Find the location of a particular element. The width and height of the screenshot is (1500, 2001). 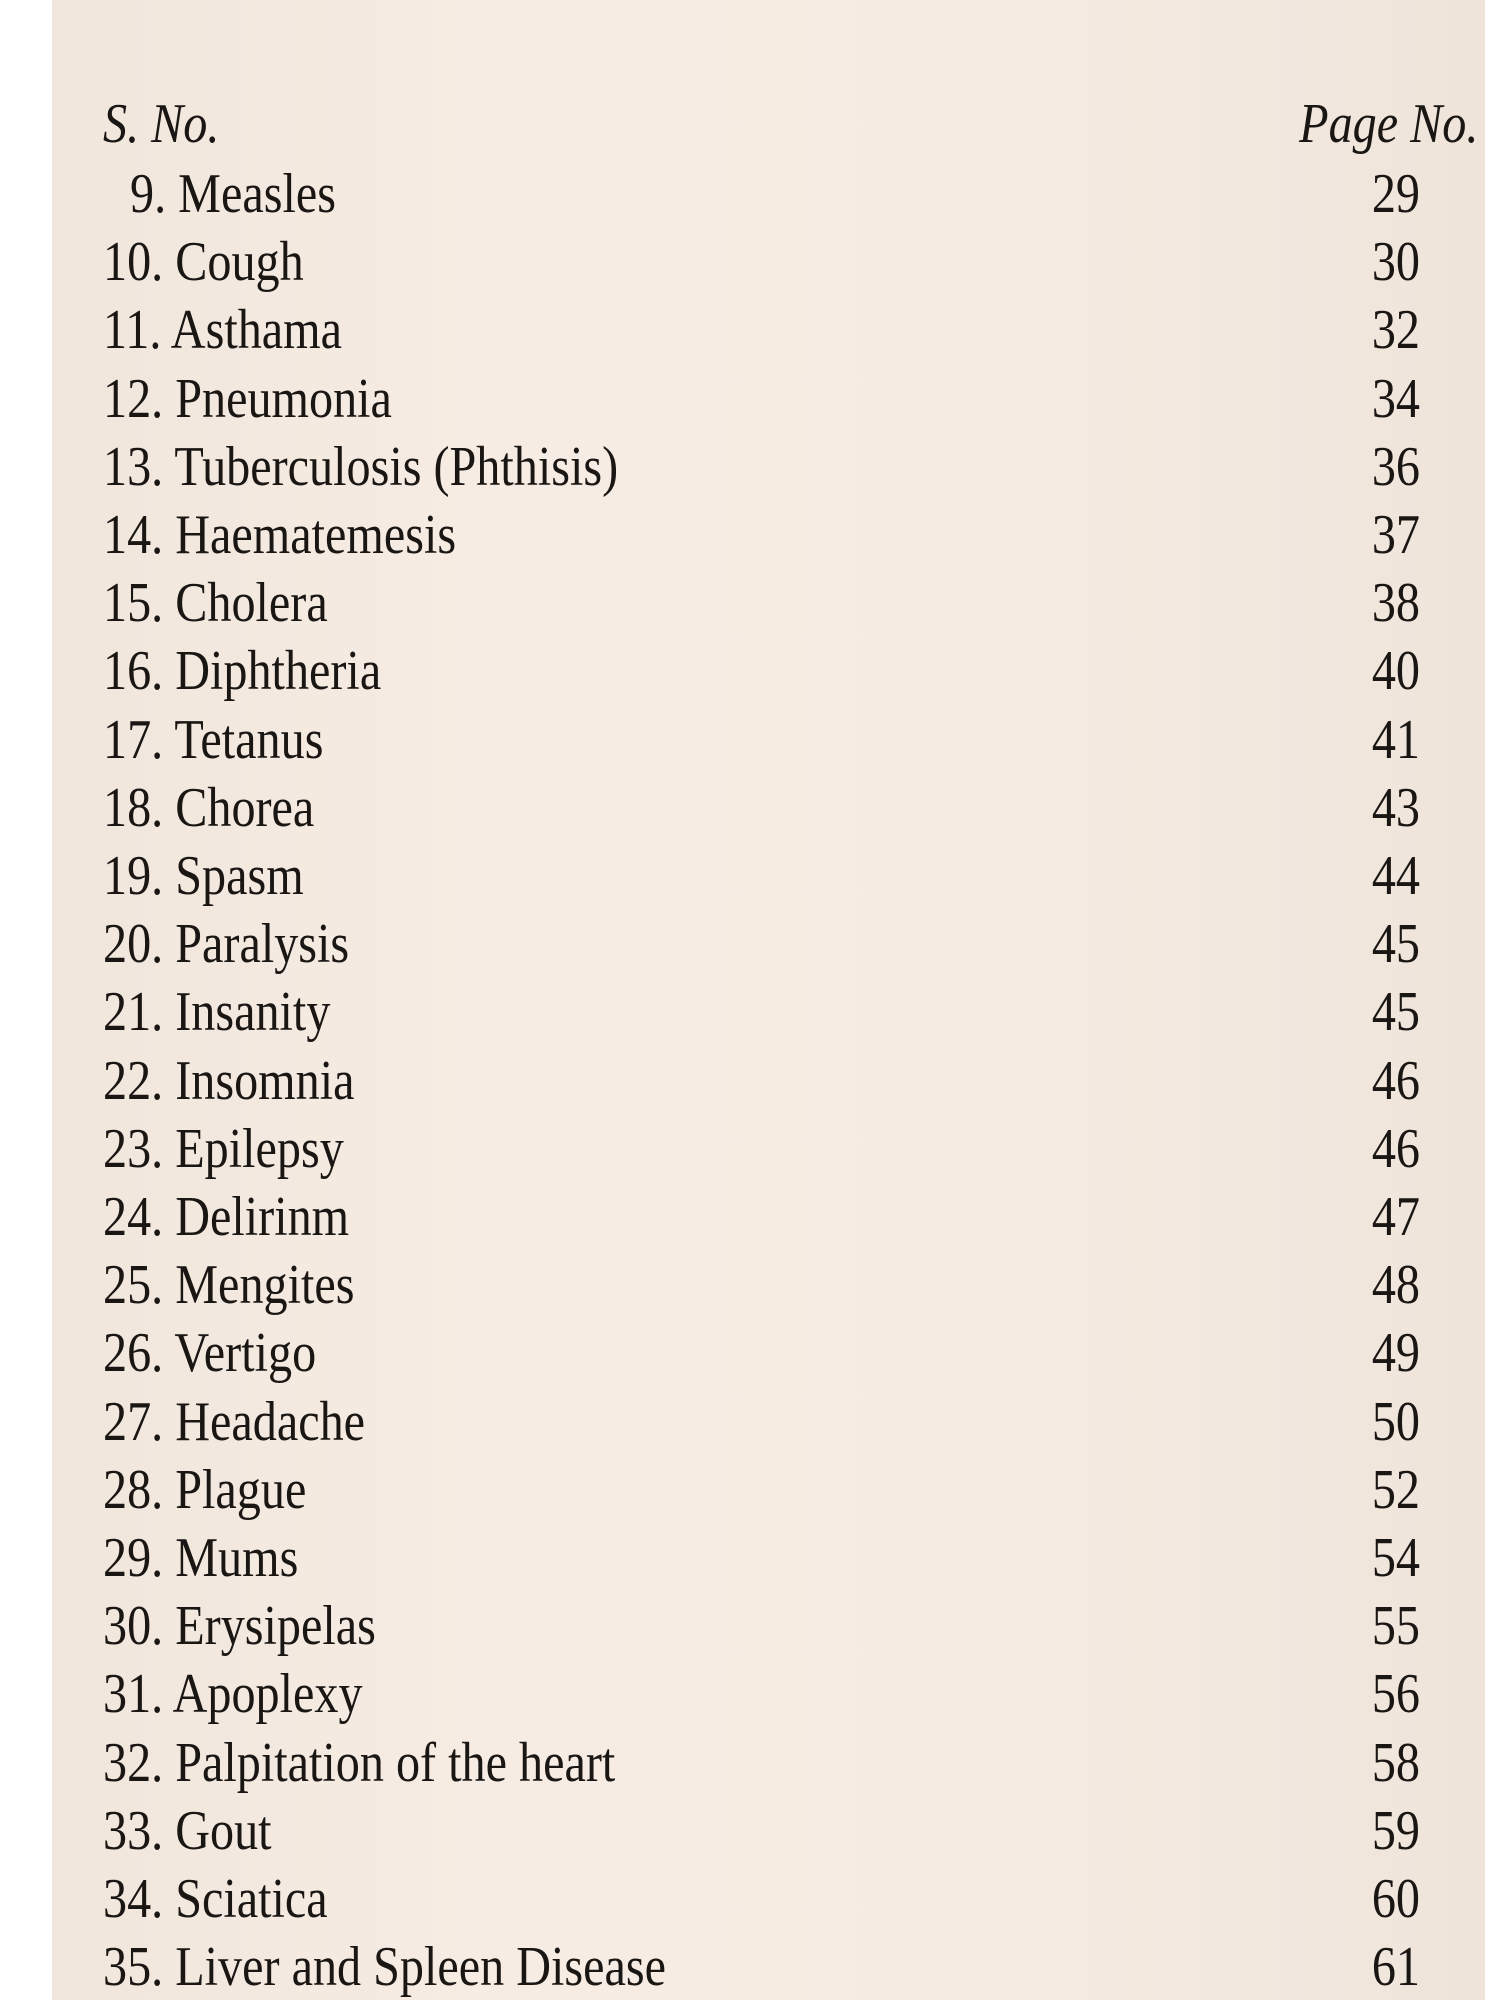

contents-entry: 29. Mums 54 is located at coordinates (750, 1558).